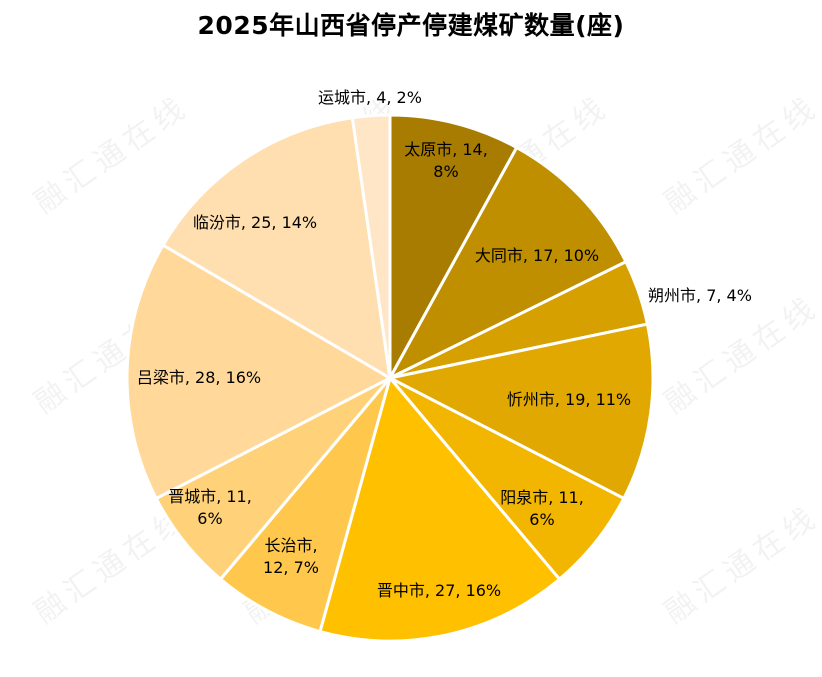 The width and height of the screenshot is (822, 677). What do you see at coordinates (439, 590) in the screenshot?
I see `slice-label-6: 晋中市, 27, 16%` at bounding box center [439, 590].